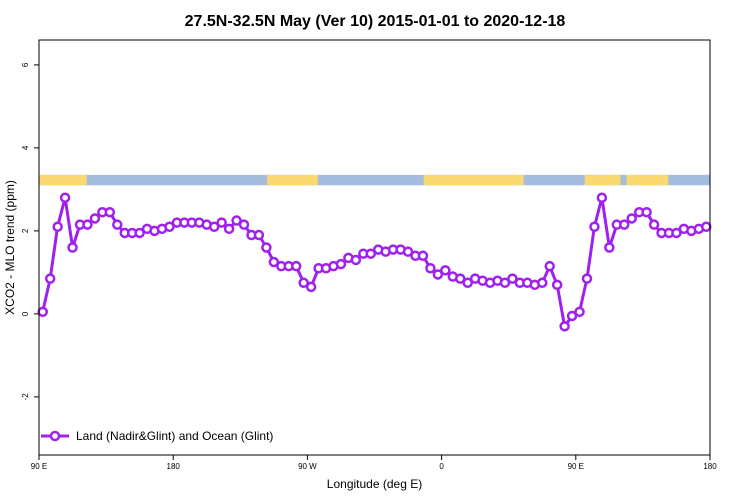 The height and width of the screenshot is (500, 750). What do you see at coordinates (174, 466) in the screenshot?
I see `x-tick-label-1: 180` at bounding box center [174, 466].